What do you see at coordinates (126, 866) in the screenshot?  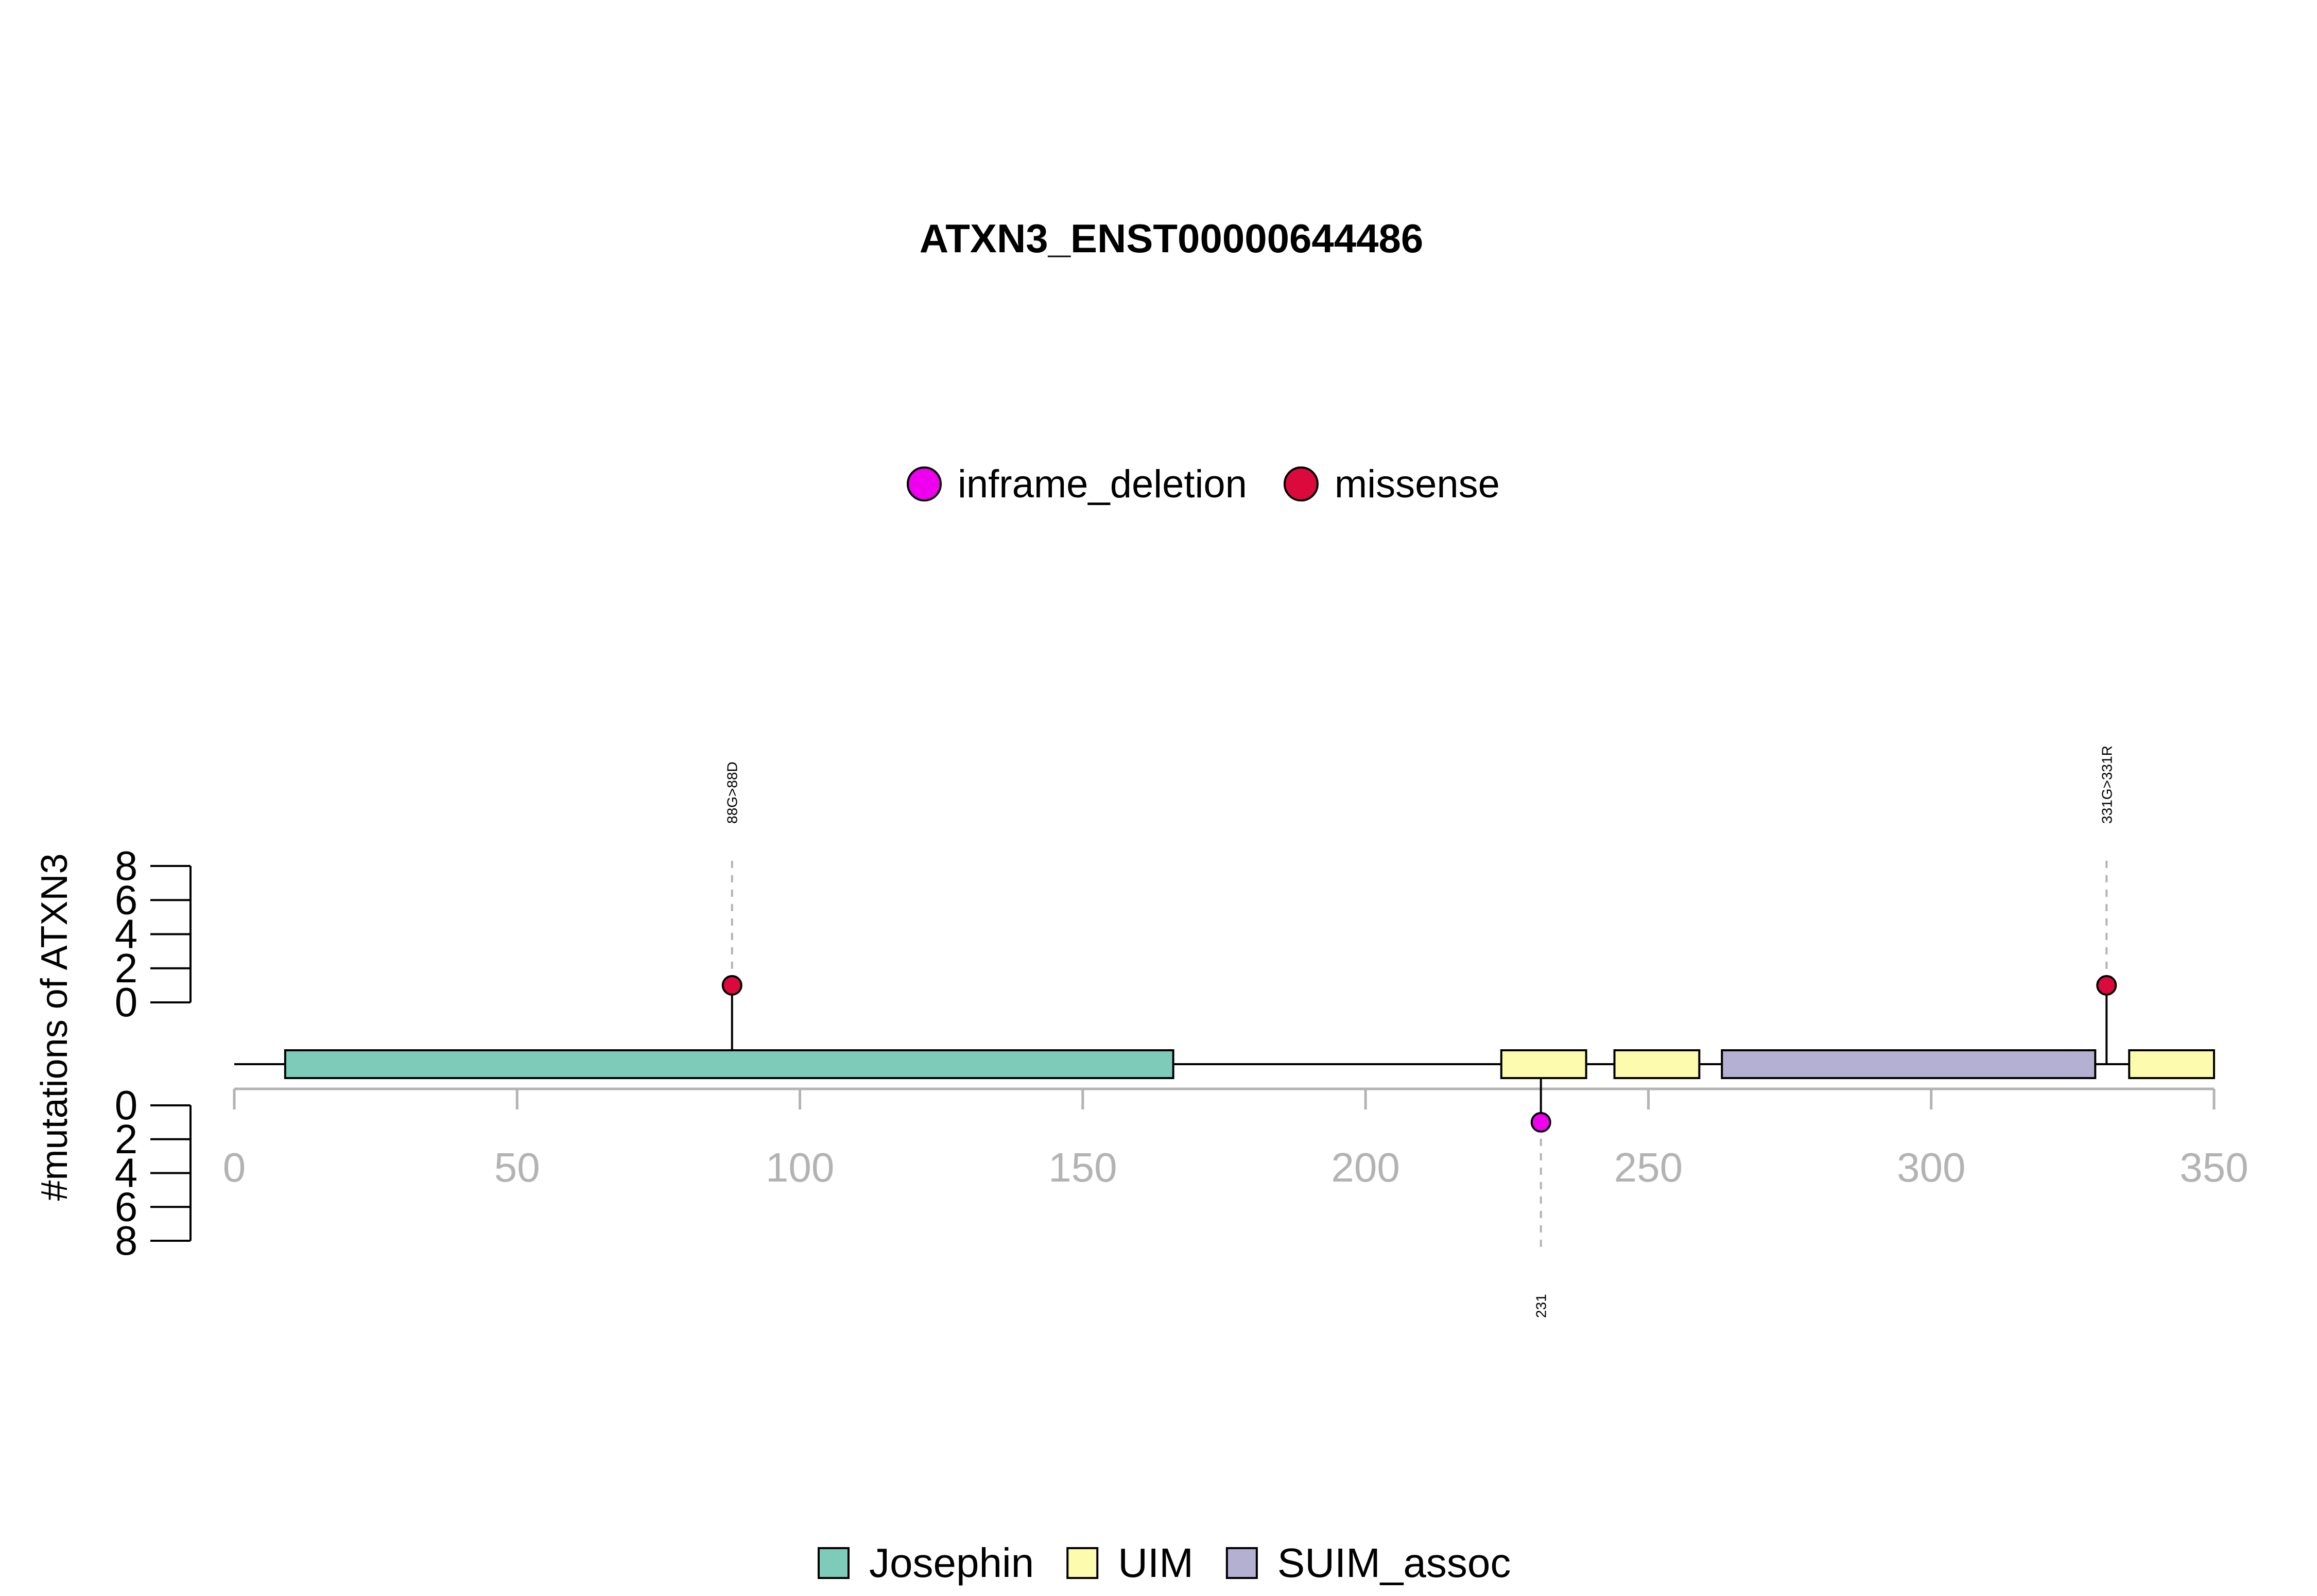 I see `upper-y-tick-label: 8` at bounding box center [126, 866].